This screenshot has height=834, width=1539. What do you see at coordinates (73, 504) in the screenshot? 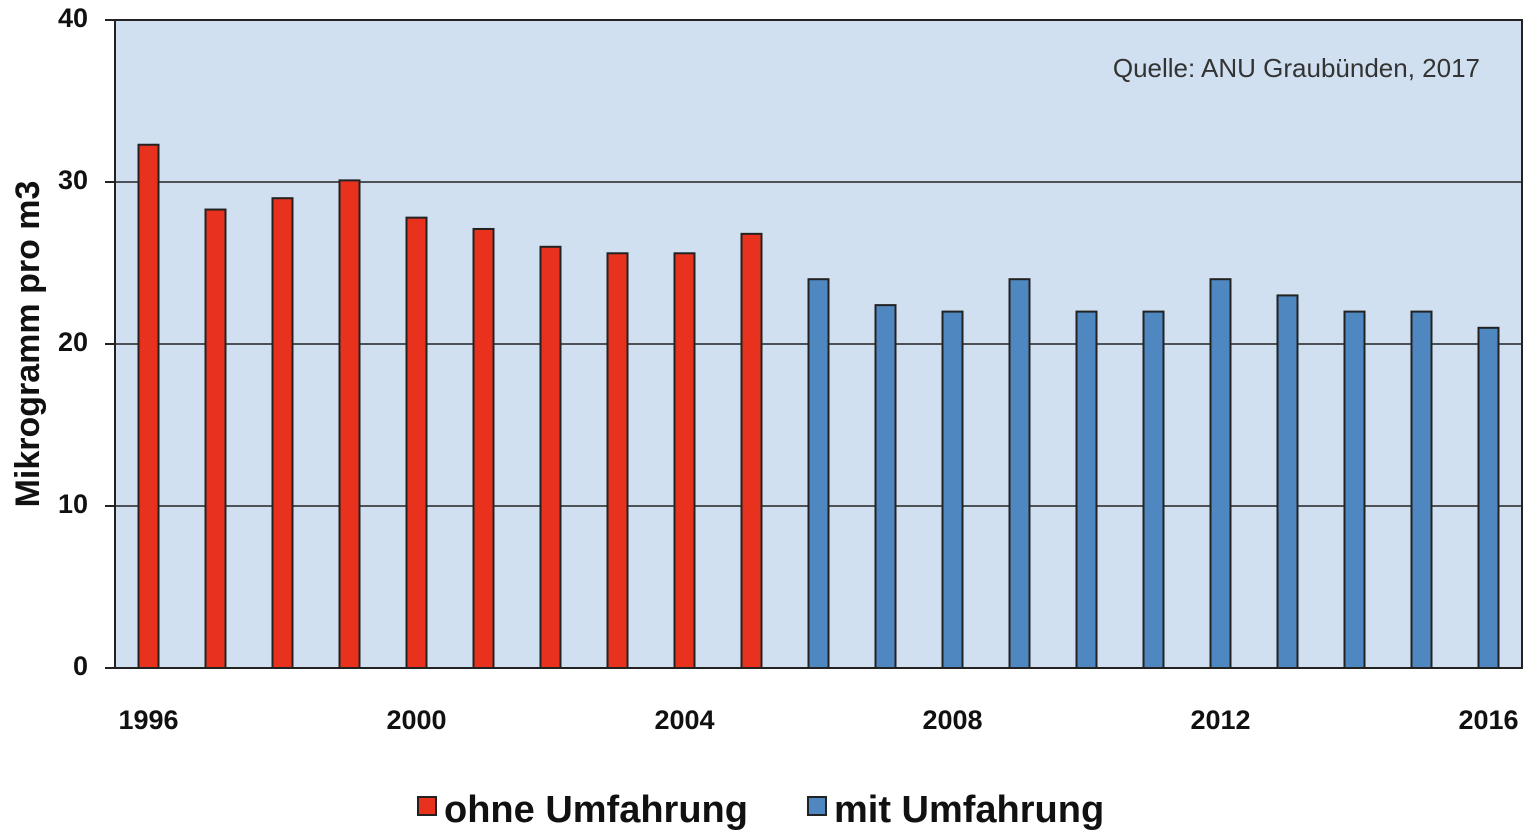
I see `y-tick-label: 10` at bounding box center [73, 504].